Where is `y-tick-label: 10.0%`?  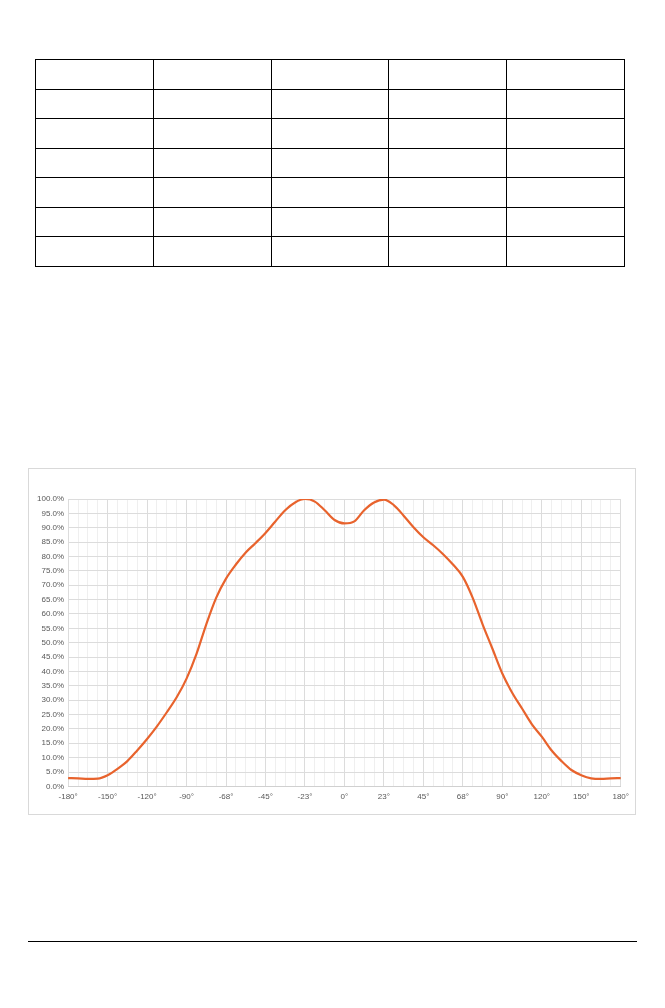
y-tick-label: 10.0% is located at coordinates (53, 757).